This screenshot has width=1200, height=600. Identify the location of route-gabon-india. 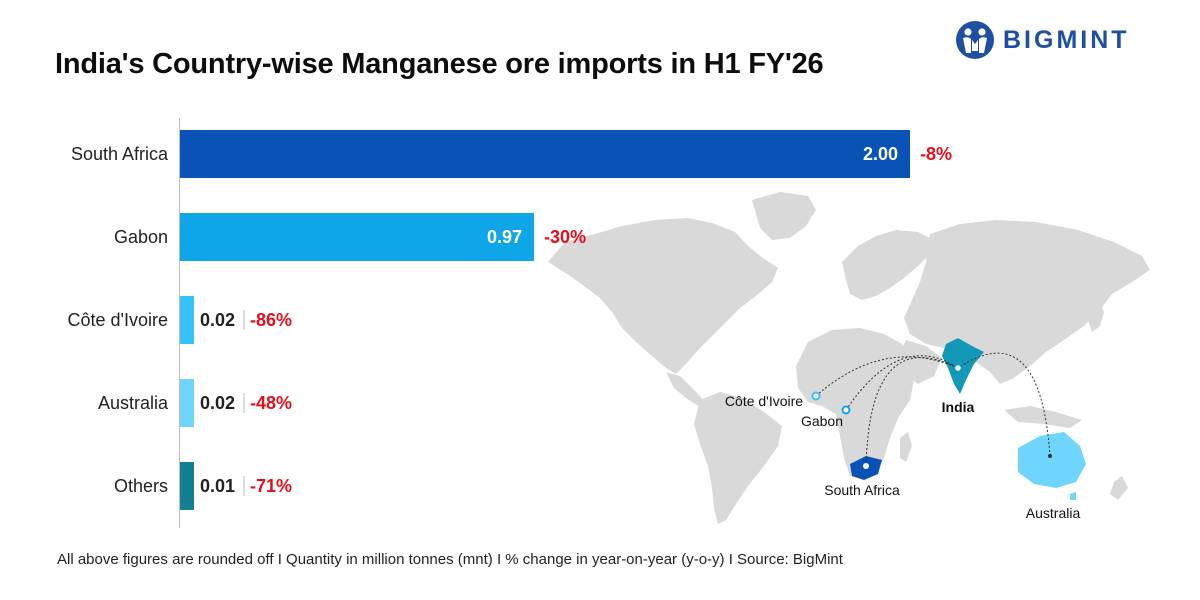
(902, 383).